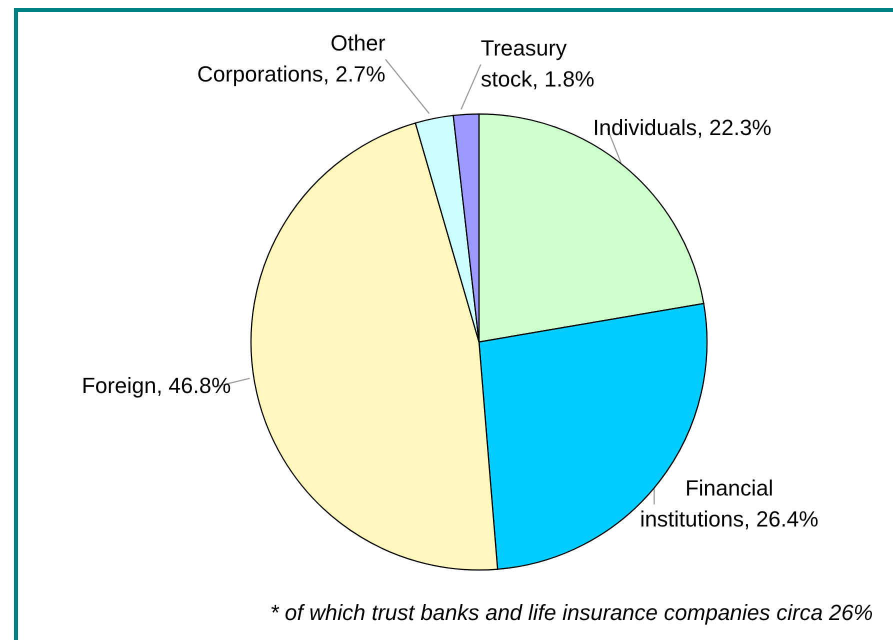 The width and height of the screenshot is (893, 640). What do you see at coordinates (291, 58) in the screenshot?
I see `slice-label: Other Corporations, 2.7%` at bounding box center [291, 58].